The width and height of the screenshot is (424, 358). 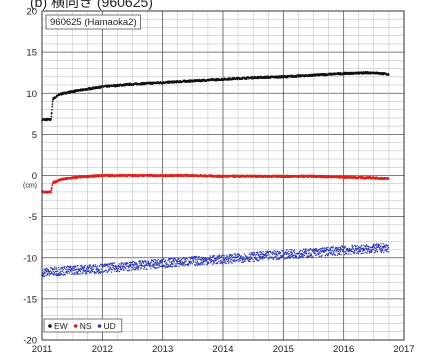 What do you see at coordinates (86, 326) in the screenshot?
I see `legend-label-ns: NS` at bounding box center [86, 326].